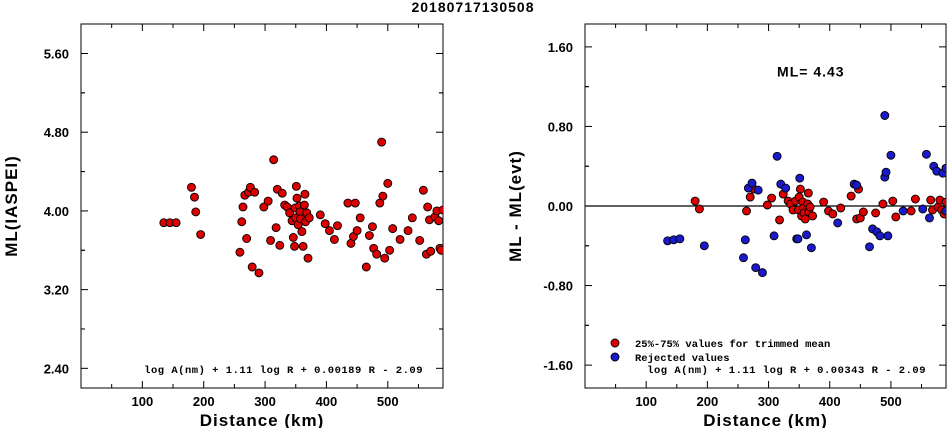  I want to click on legend-marker-rejected, so click(615, 357).